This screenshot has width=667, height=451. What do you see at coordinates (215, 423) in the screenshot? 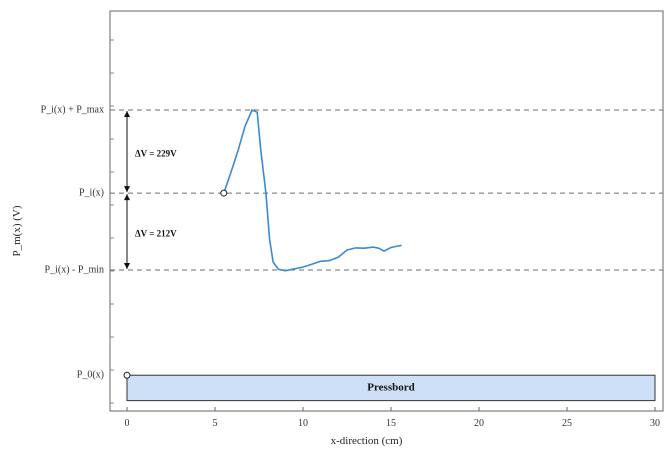
I see `x-tick-label-1: 5` at bounding box center [215, 423].